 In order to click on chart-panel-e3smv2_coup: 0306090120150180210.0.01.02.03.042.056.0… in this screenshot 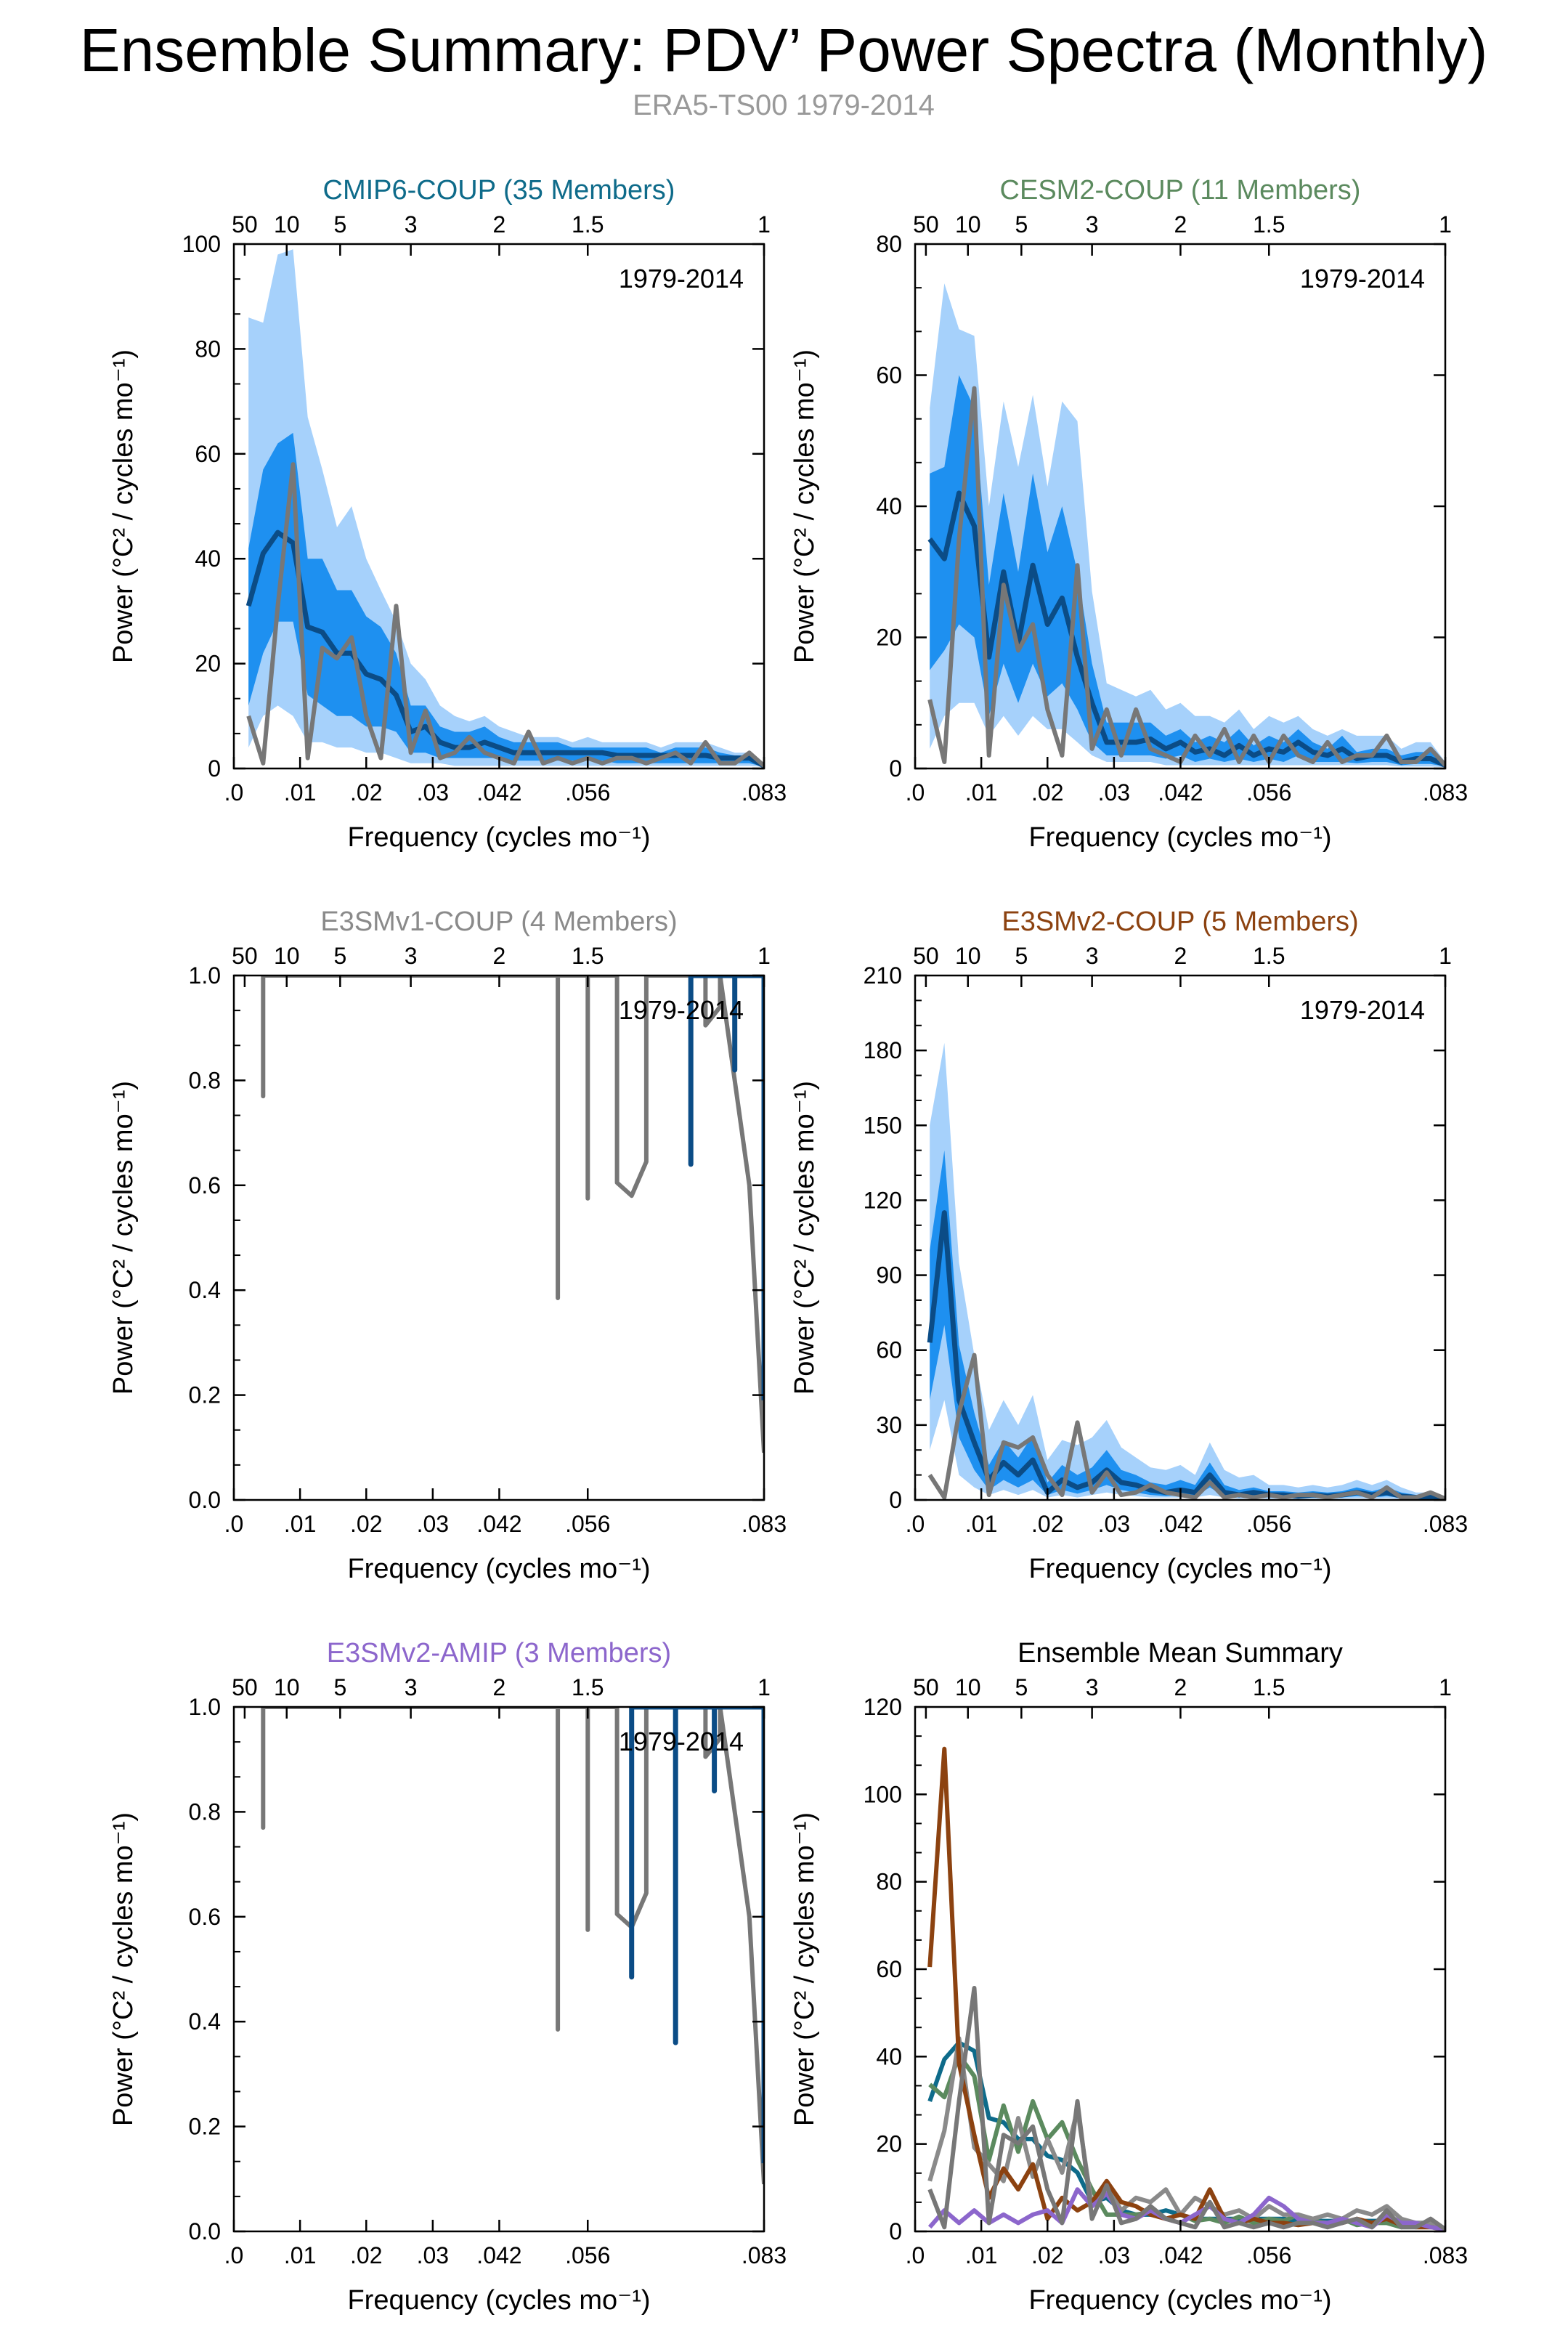, I will do `click(1128, 1245)`.